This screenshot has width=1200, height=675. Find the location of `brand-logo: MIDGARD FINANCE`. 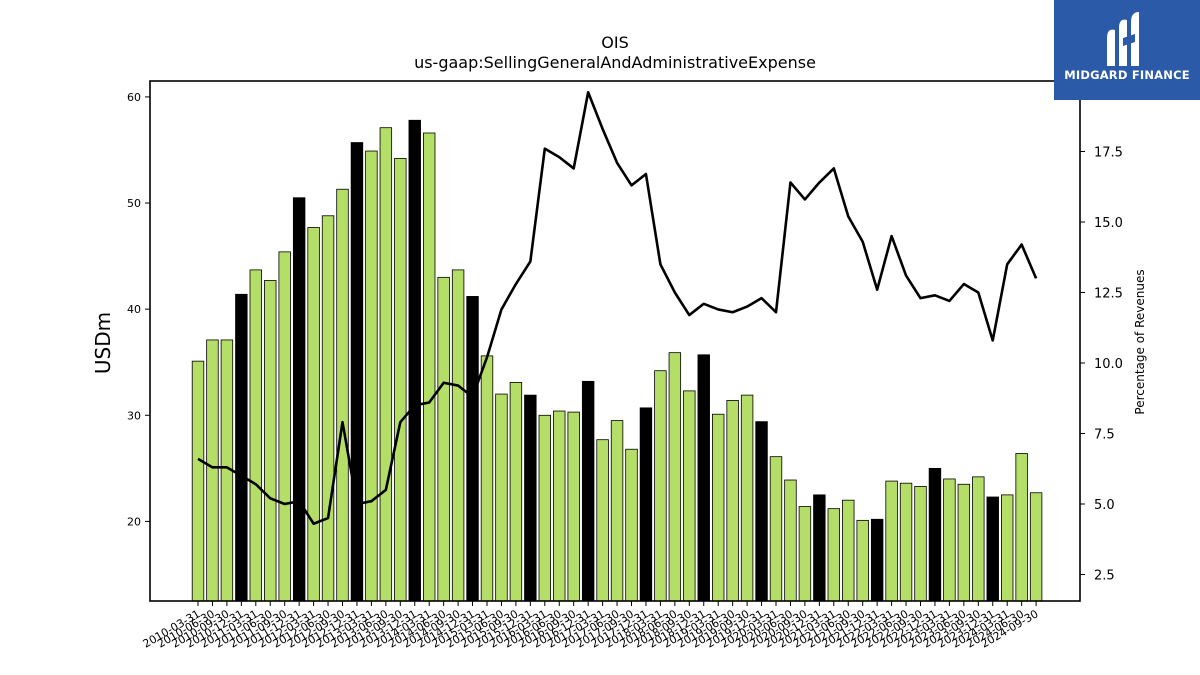

brand-logo: MIDGARD FINANCE is located at coordinates (1127, 50).